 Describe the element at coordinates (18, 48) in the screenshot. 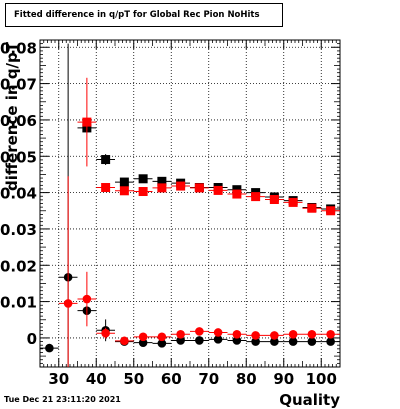

I see `y-tick-label: 0.08` at that location.